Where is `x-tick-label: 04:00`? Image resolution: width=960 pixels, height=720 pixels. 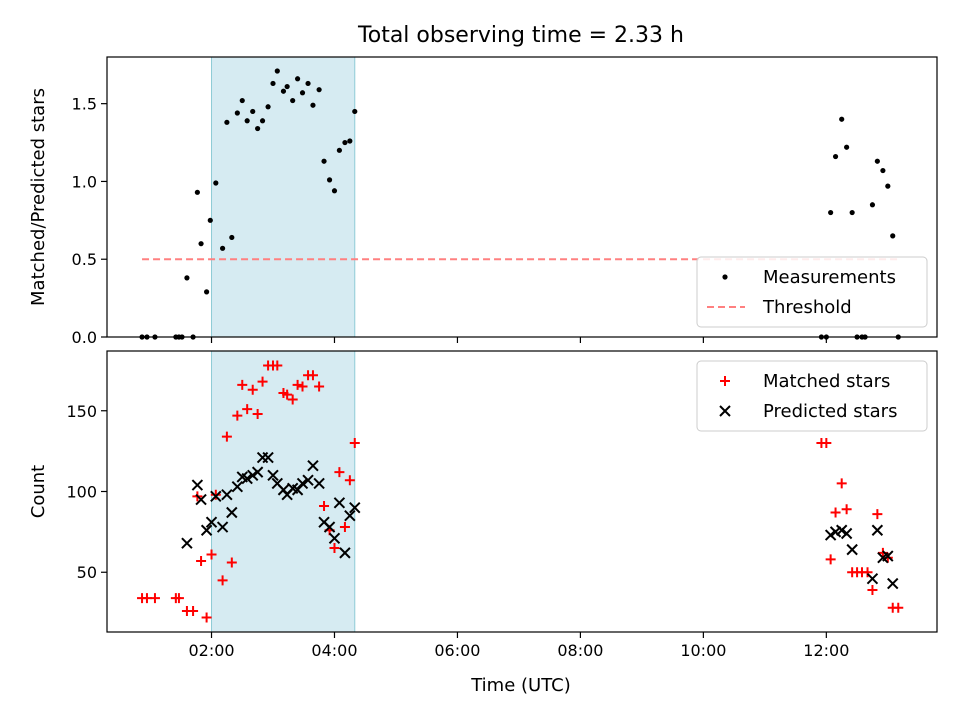 x-tick-label: 04:00 is located at coordinates (334, 650).